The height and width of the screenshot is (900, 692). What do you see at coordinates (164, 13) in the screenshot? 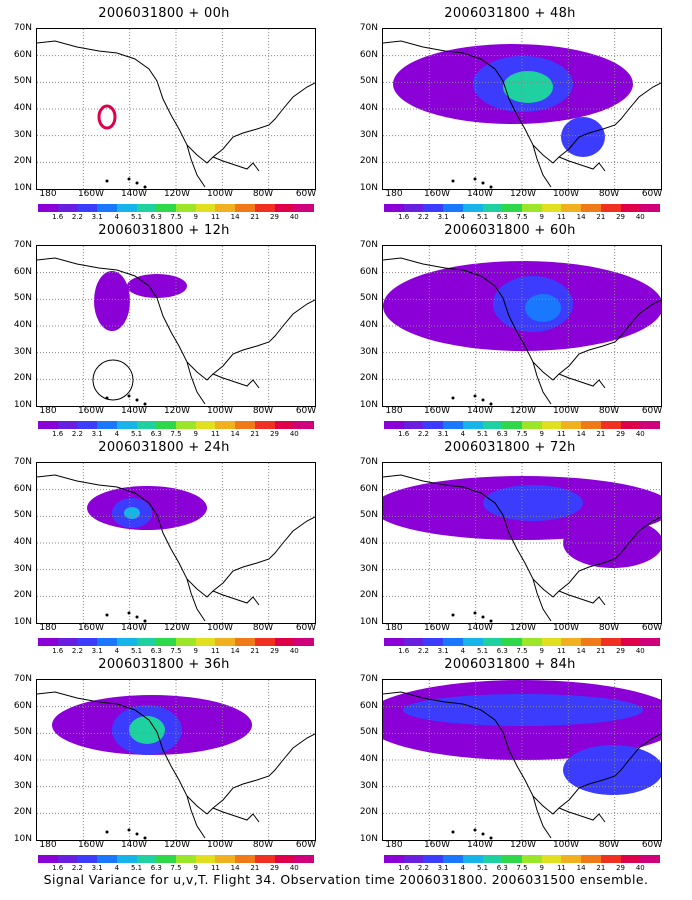
I see `panel-title: 2006031800 + 00h` at bounding box center [164, 13].